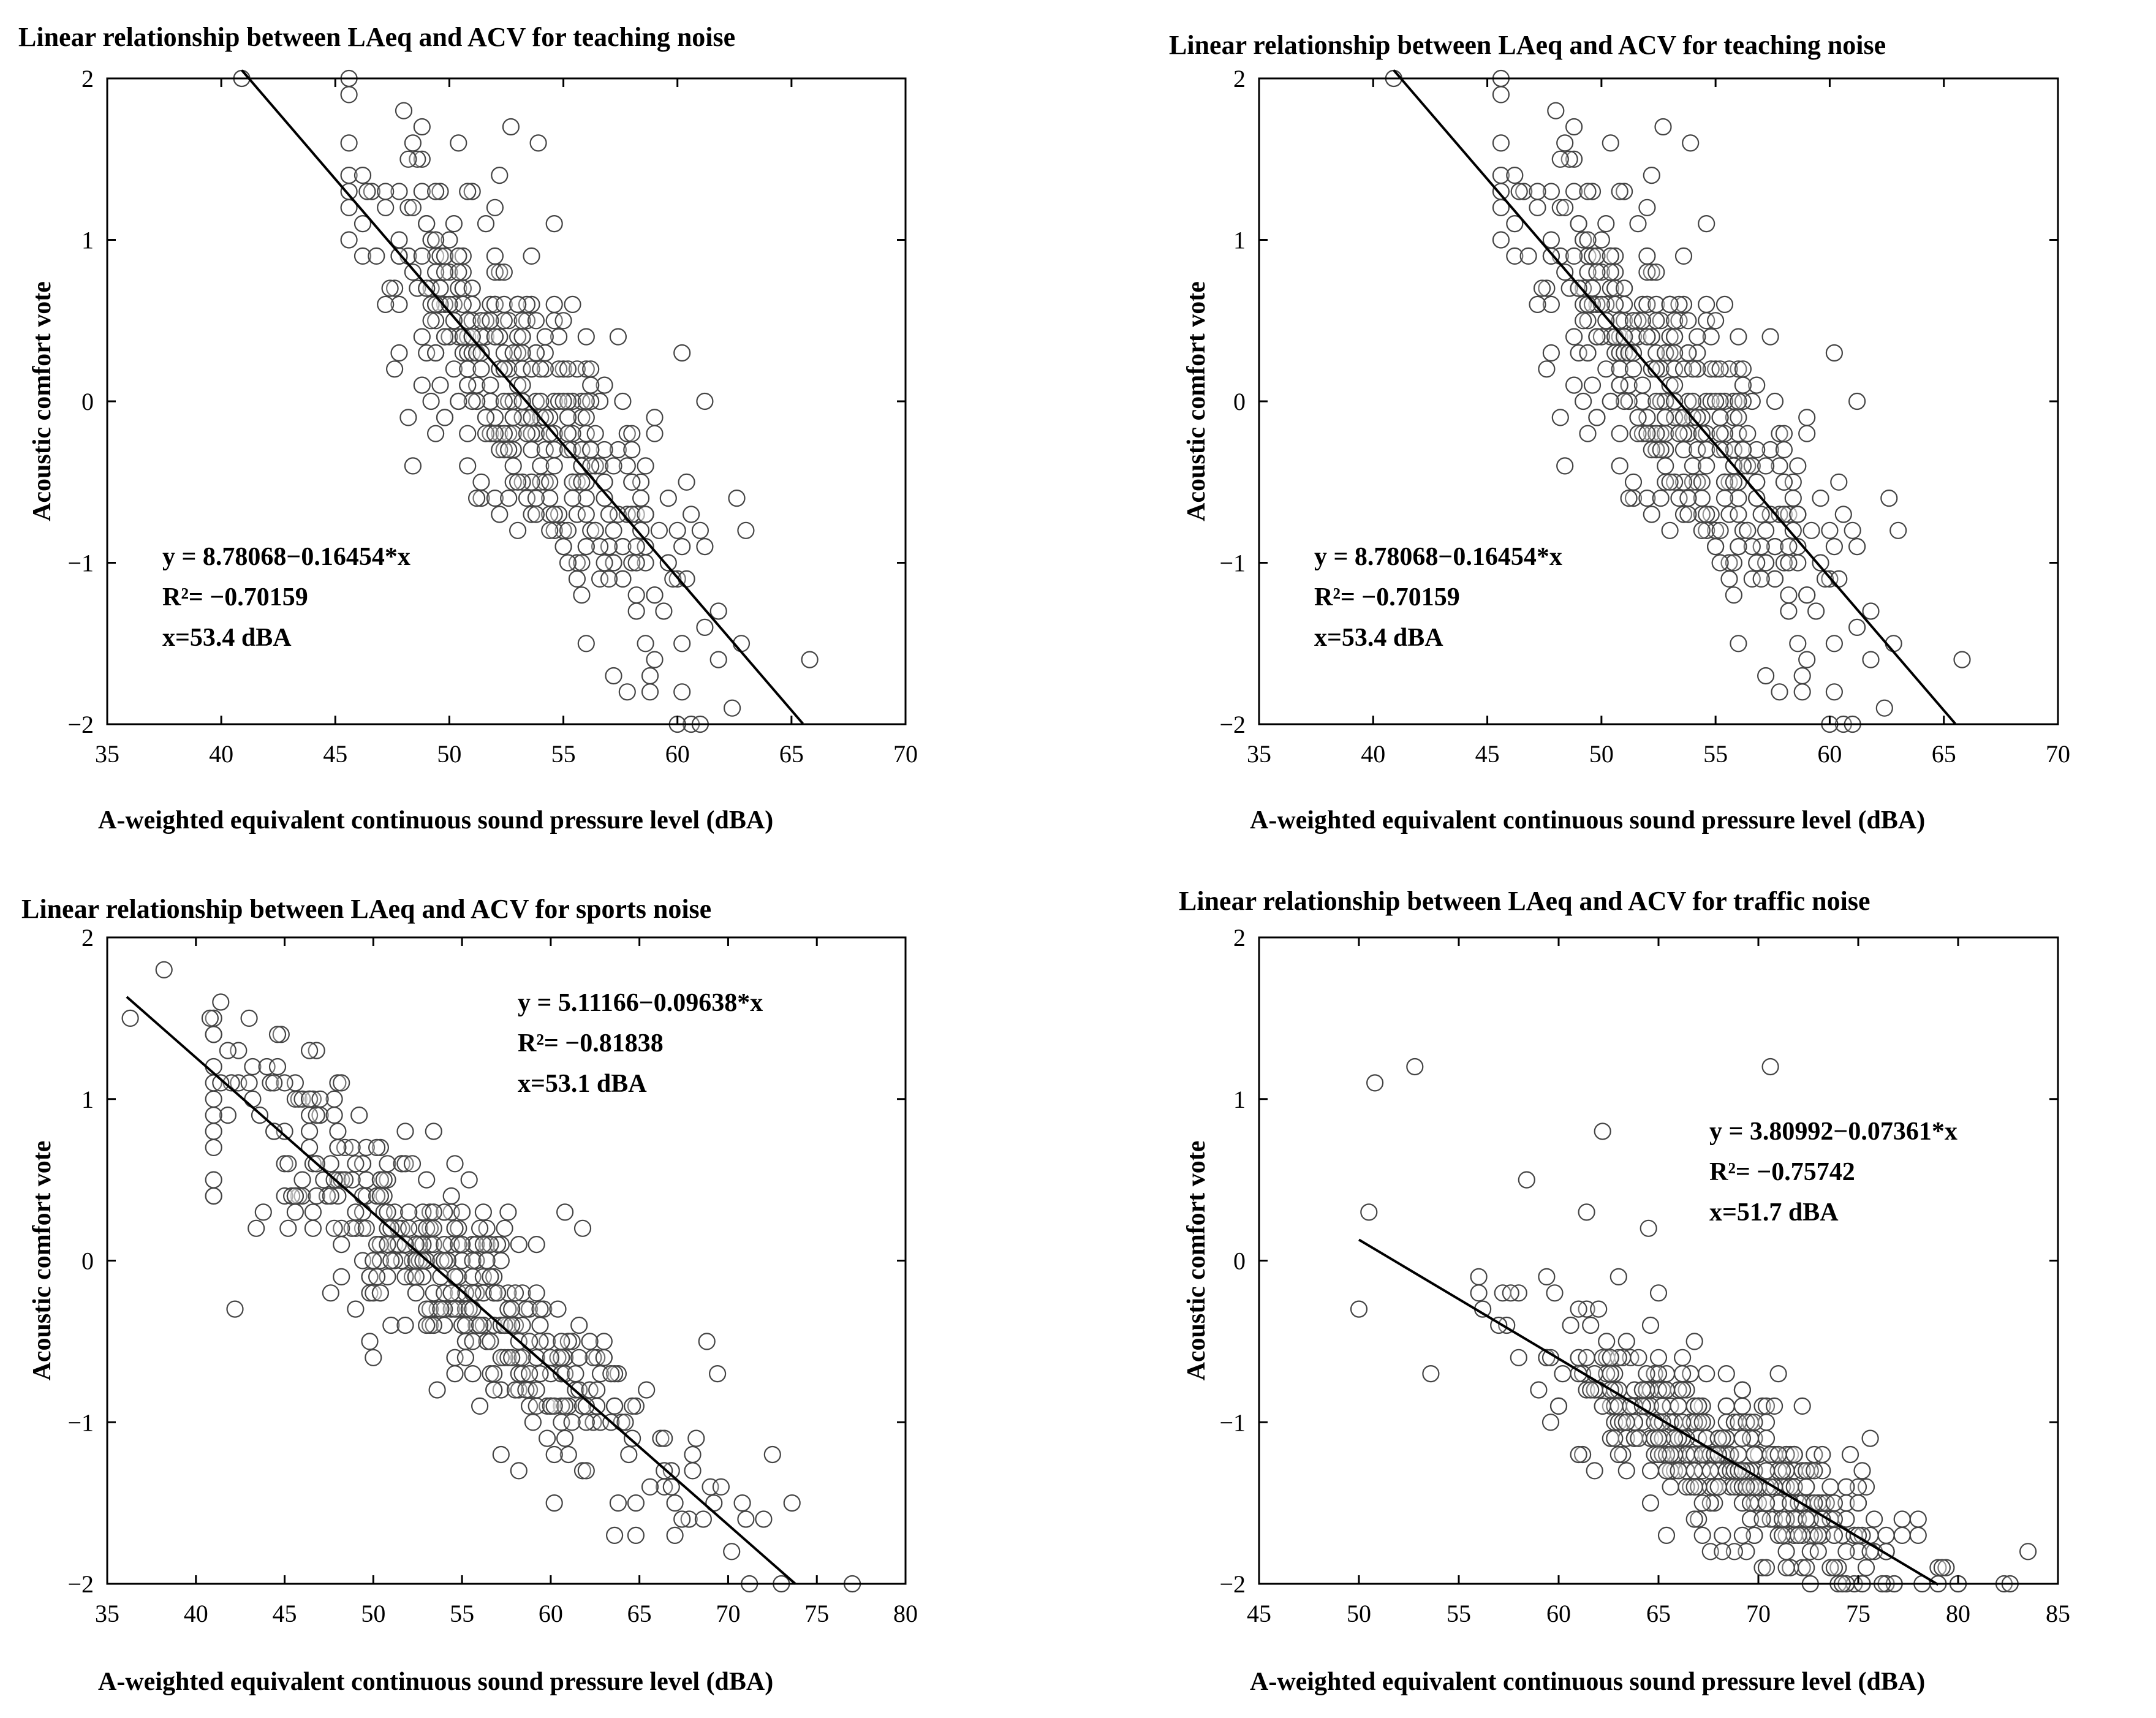 The image size is (2156, 1718). What do you see at coordinates (1782, 1172) in the screenshot?
I see `annotation-line: R²= −0.75742` at bounding box center [1782, 1172].